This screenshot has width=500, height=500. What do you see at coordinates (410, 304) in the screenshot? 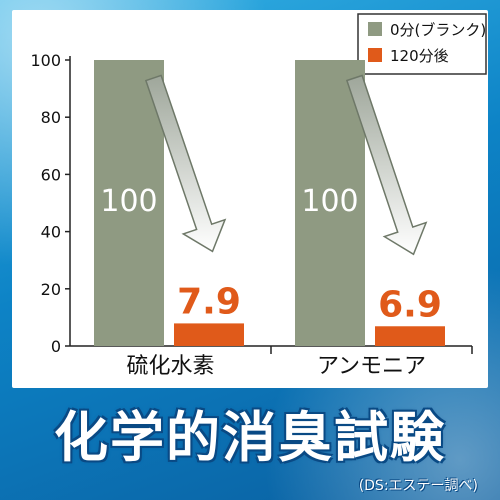
I see `data-label-120min: 6.9` at bounding box center [410, 304].